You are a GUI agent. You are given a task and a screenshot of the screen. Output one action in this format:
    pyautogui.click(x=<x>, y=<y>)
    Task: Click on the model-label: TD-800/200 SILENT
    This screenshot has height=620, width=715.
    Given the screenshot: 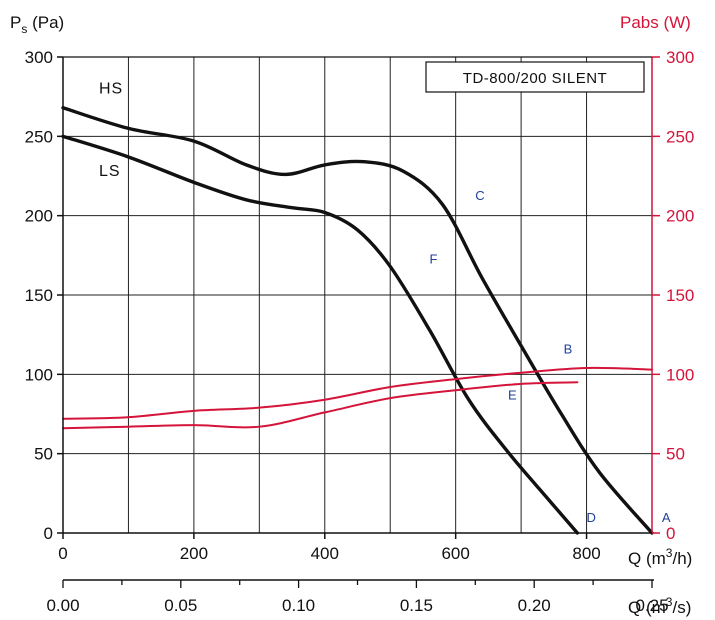 What is the action you would take?
    pyautogui.click(x=535, y=78)
    